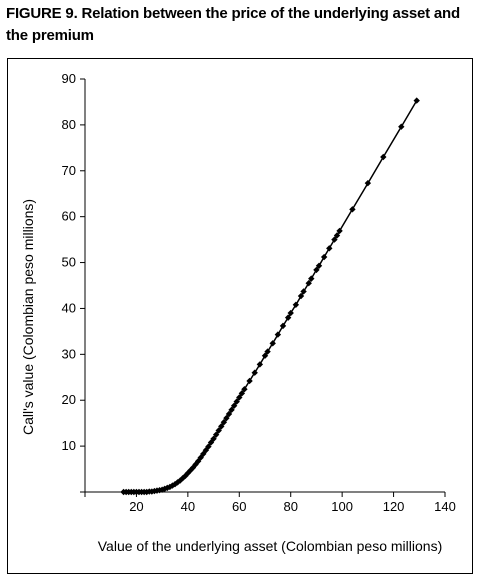  I want to click on y-axis-title: Call's value (Colombian peso millions), so click(28, 317).